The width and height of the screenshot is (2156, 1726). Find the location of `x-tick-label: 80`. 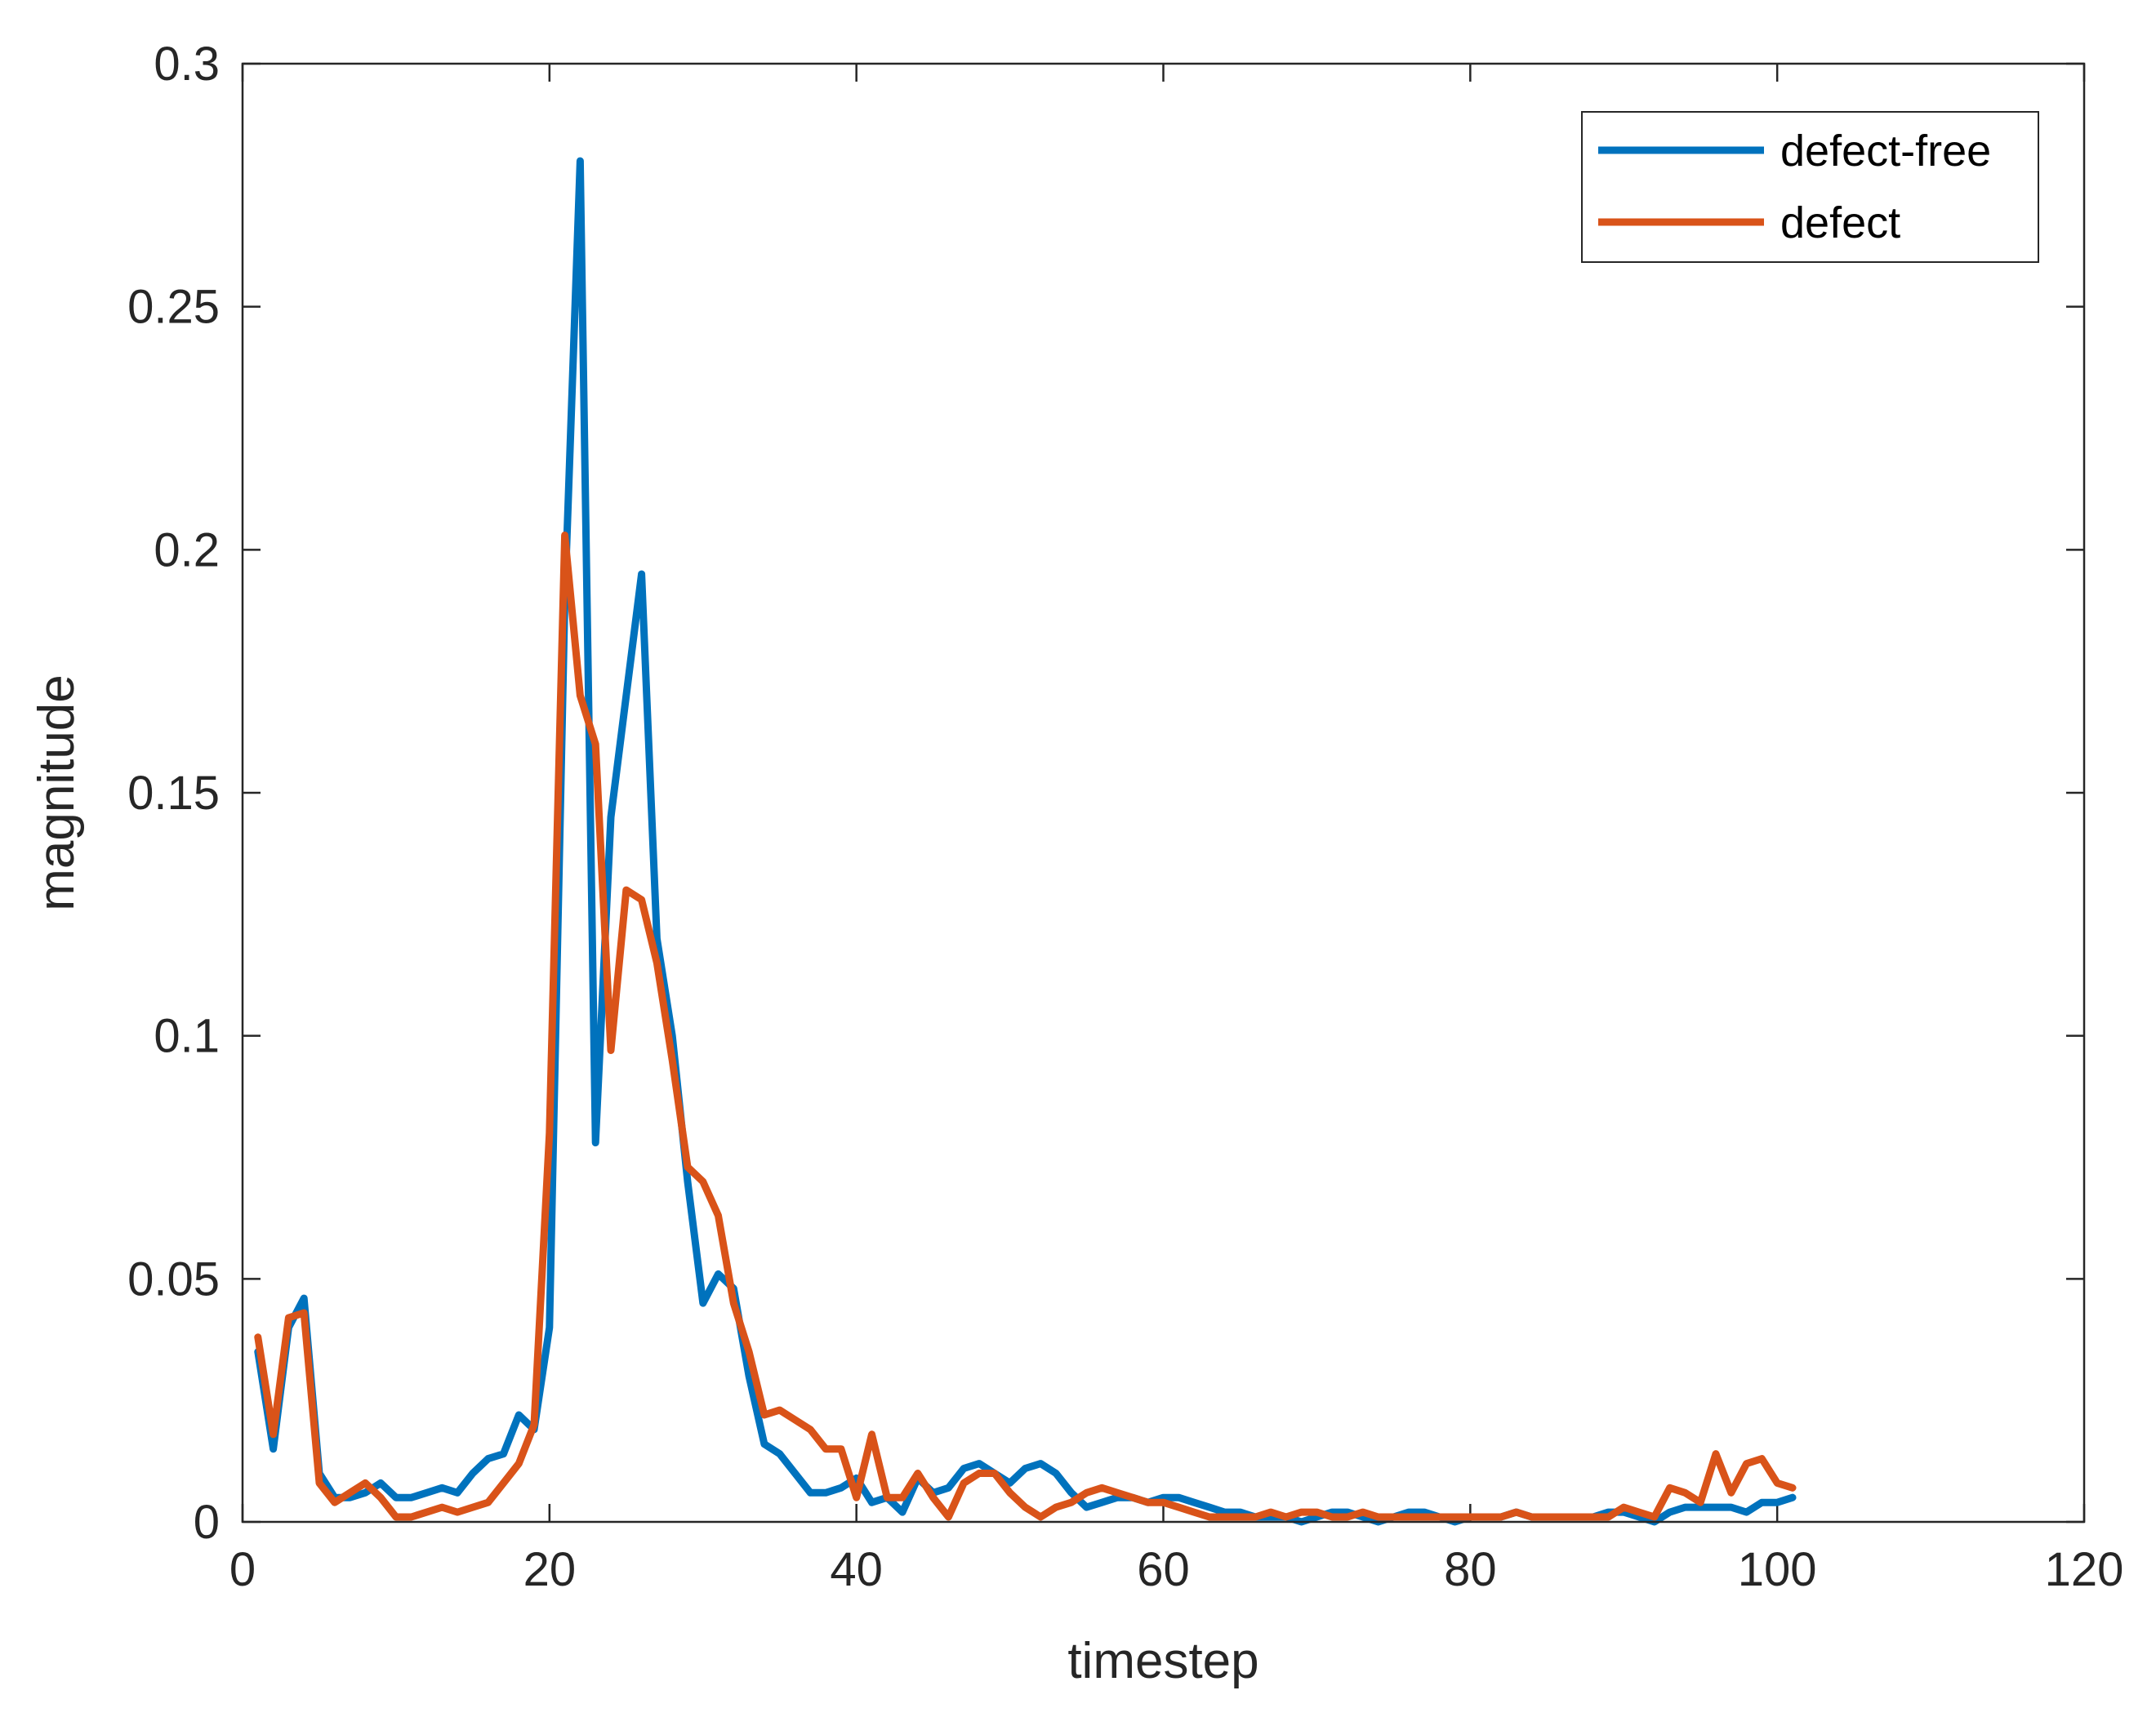

x-tick-label: 80 is located at coordinates (1470, 1569).